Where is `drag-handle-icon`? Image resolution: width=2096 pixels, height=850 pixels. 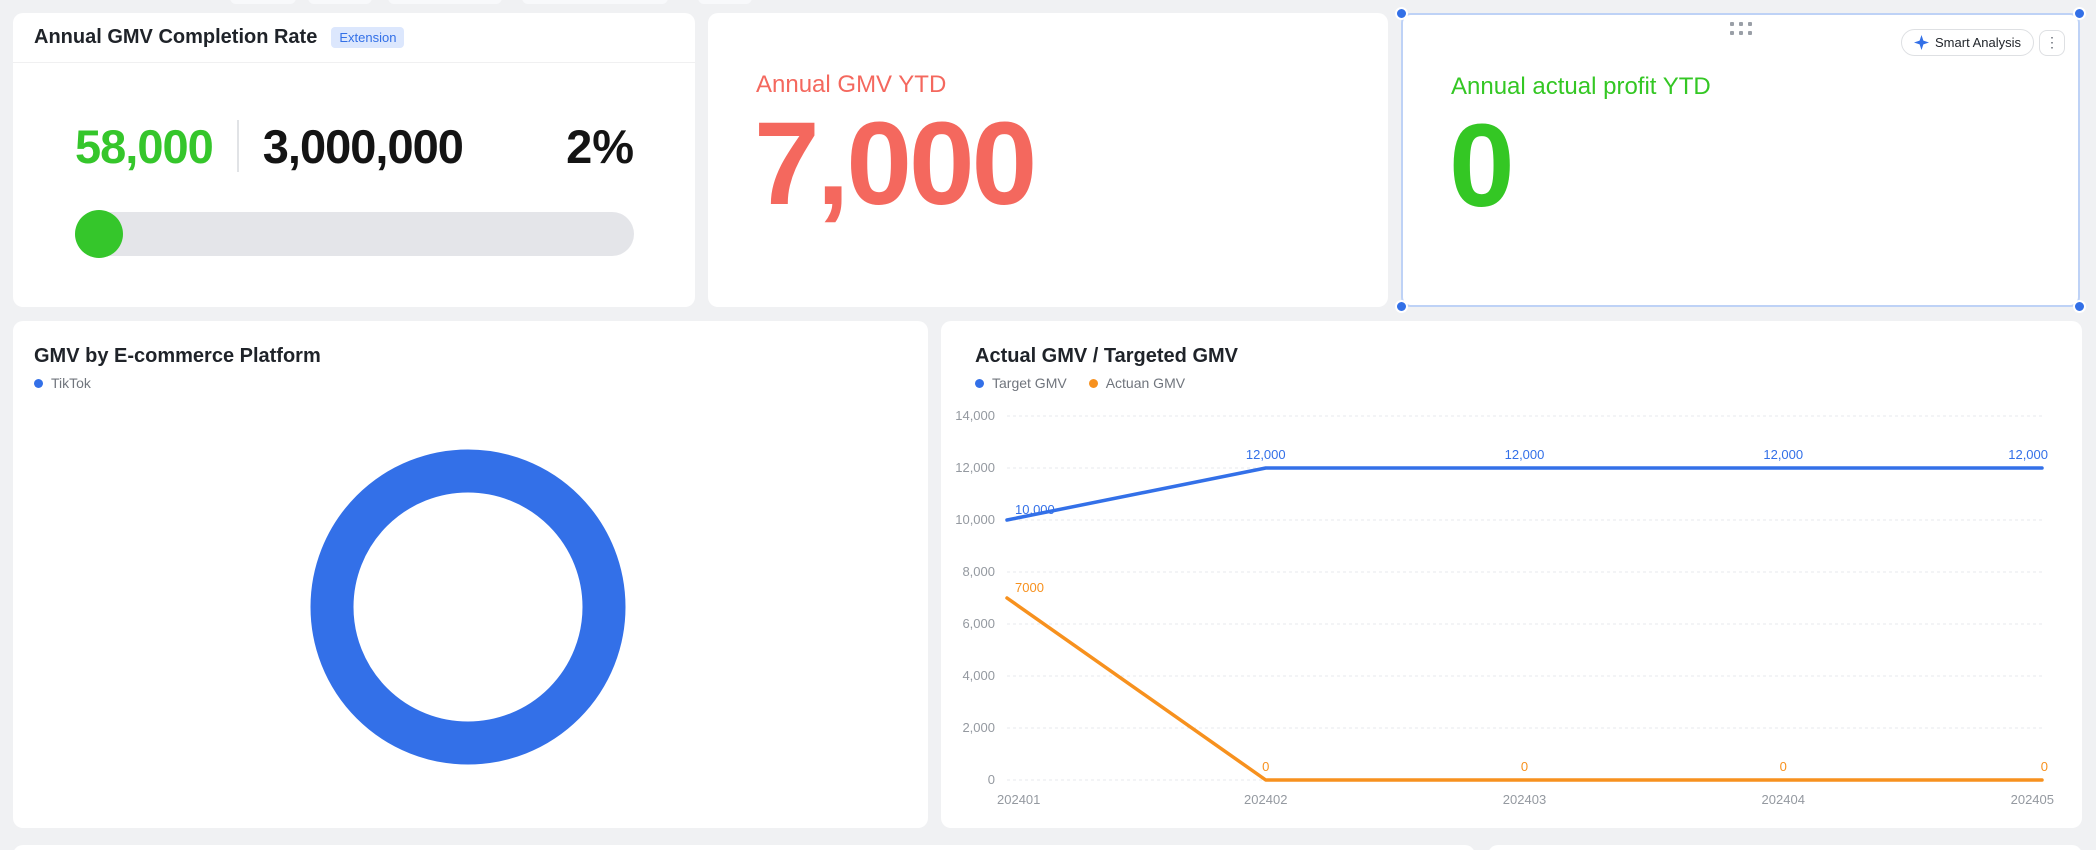
drag-handle-icon is located at coordinates (1740, 28).